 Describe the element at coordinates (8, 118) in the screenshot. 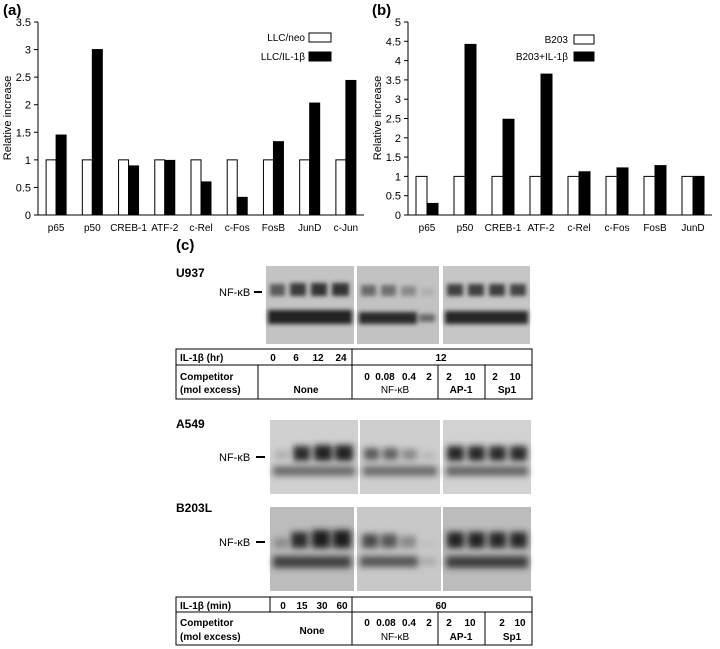

I see `chart-a-ylabel: Relative increase` at that location.